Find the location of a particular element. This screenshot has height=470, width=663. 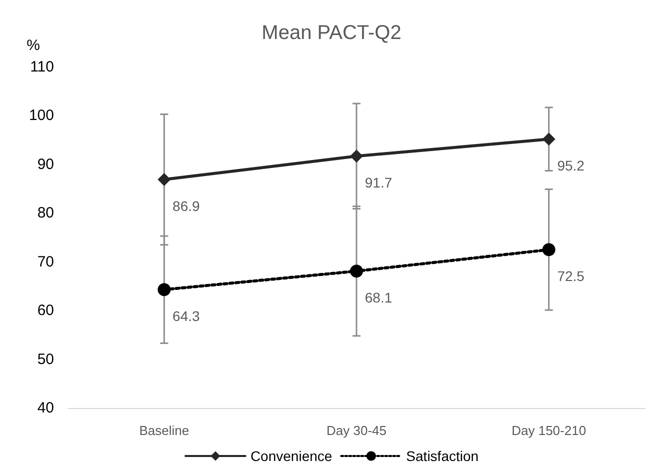

y-tick-label: 90 is located at coordinates (45, 164).